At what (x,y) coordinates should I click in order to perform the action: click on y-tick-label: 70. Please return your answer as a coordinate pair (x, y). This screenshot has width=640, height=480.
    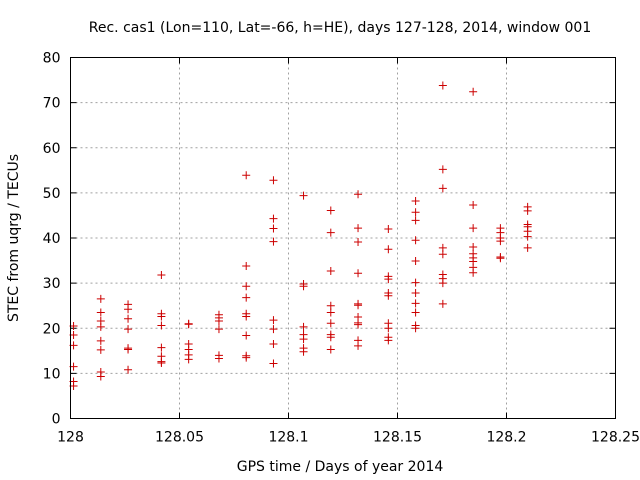
    Looking at the image, I should click on (52, 104).